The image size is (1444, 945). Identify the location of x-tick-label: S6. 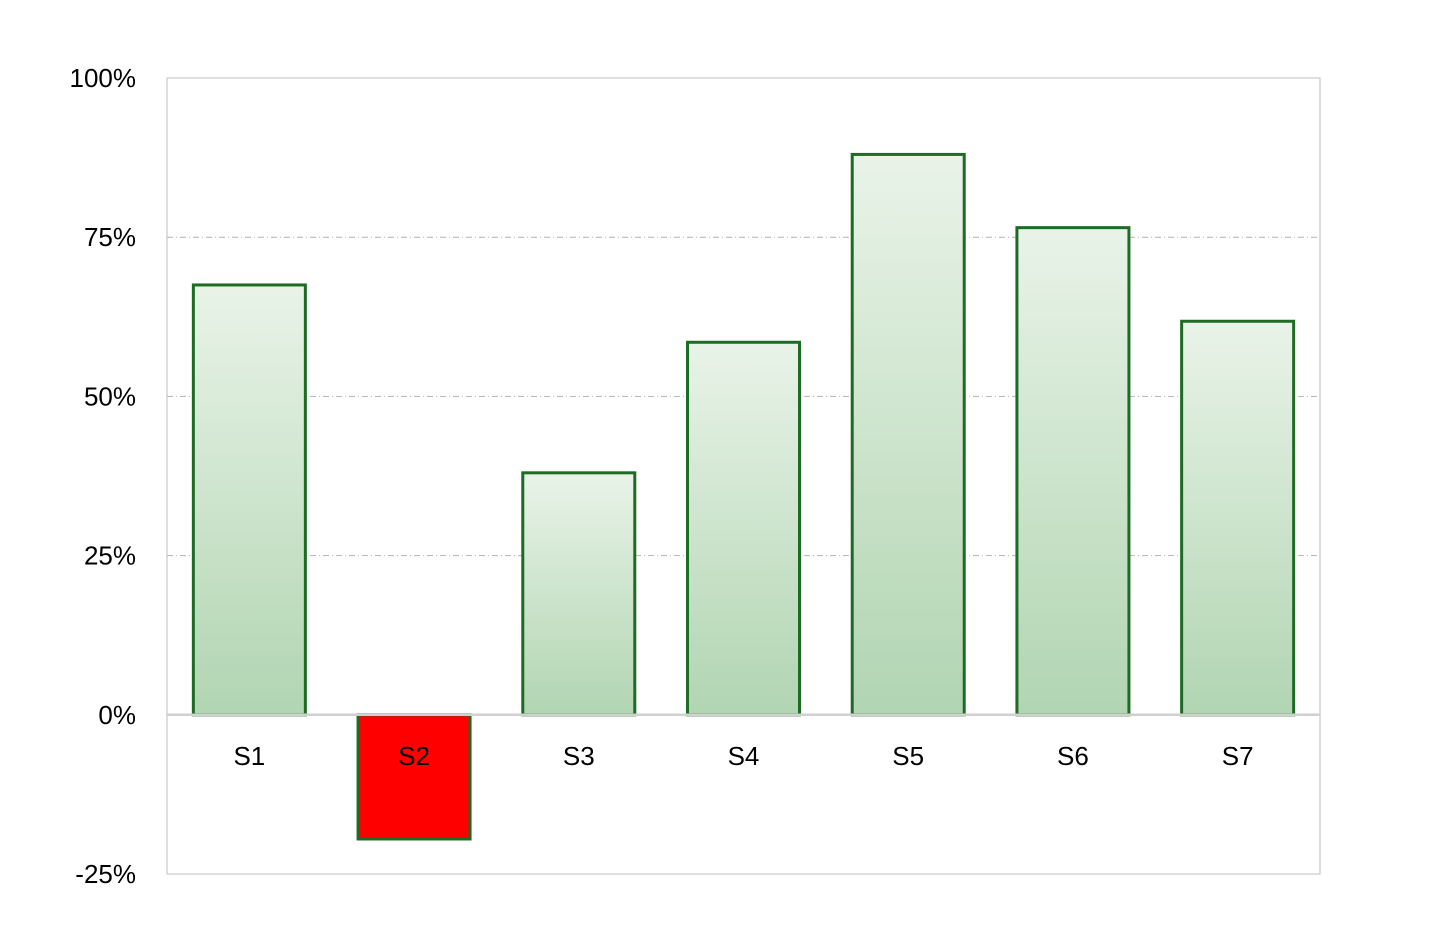
(1073, 756).